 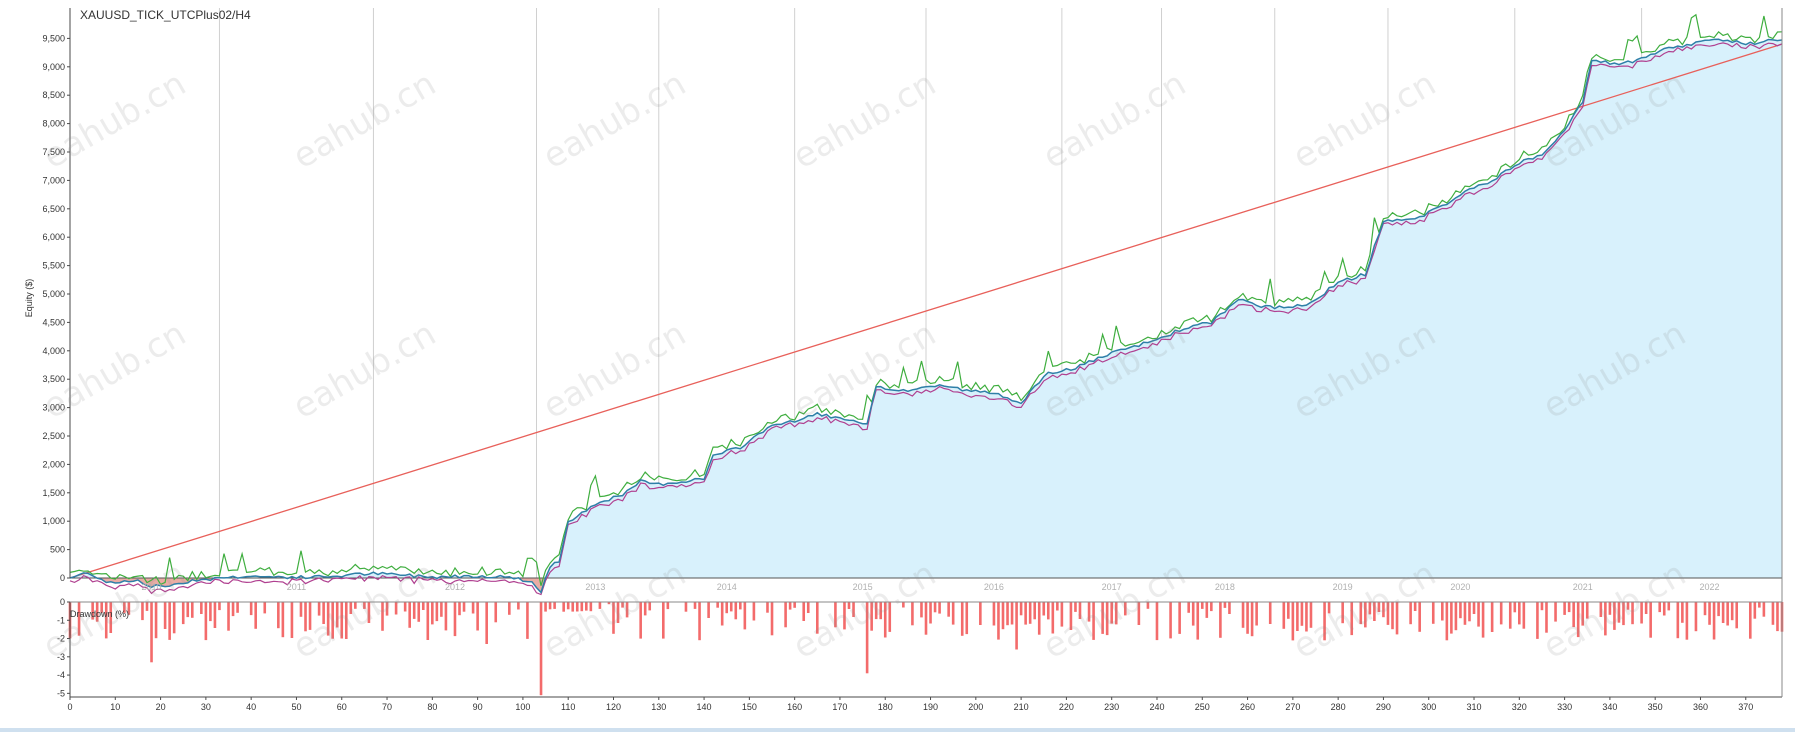 I want to click on y-tick-label: 9,000, so click(x=53, y=67).